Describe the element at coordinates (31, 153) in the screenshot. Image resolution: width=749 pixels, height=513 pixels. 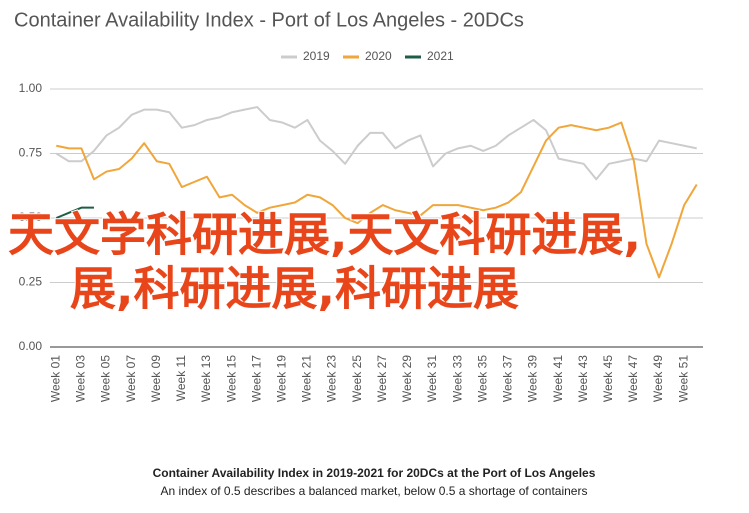
I see `y-tick-label: 0.75` at that location.